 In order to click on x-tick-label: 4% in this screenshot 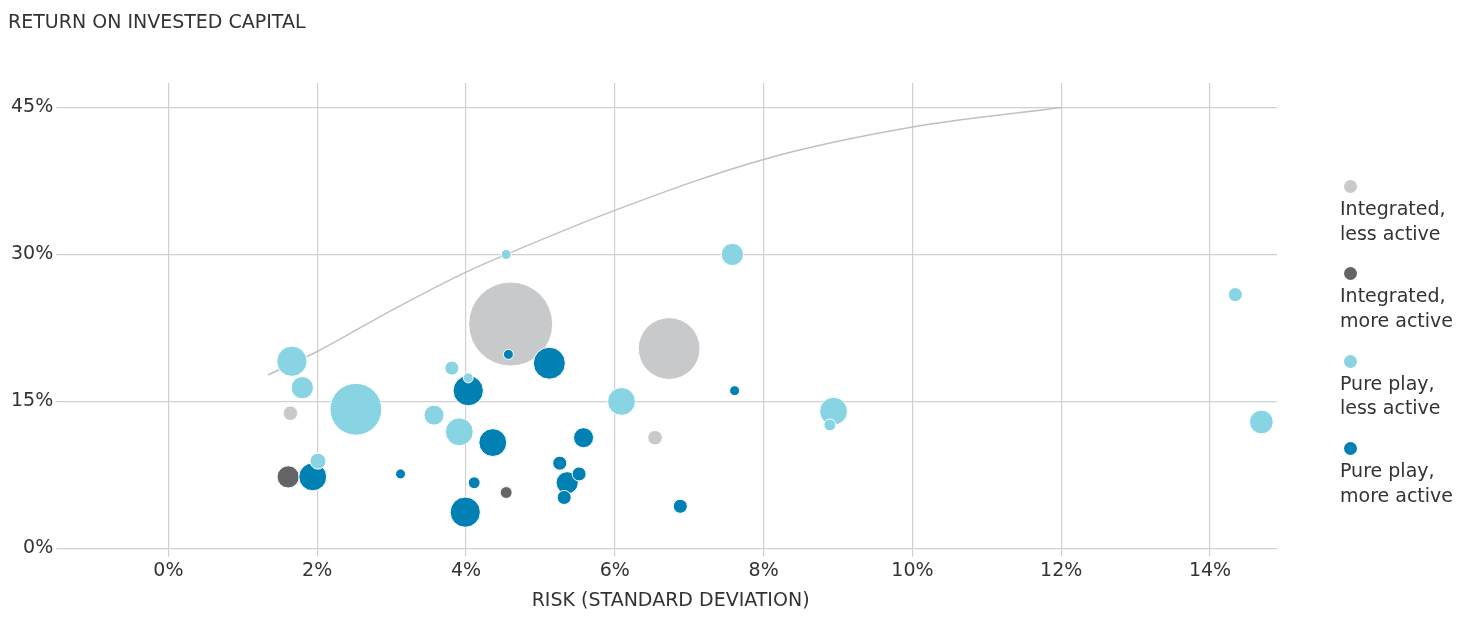, I will do `click(466, 568)`.